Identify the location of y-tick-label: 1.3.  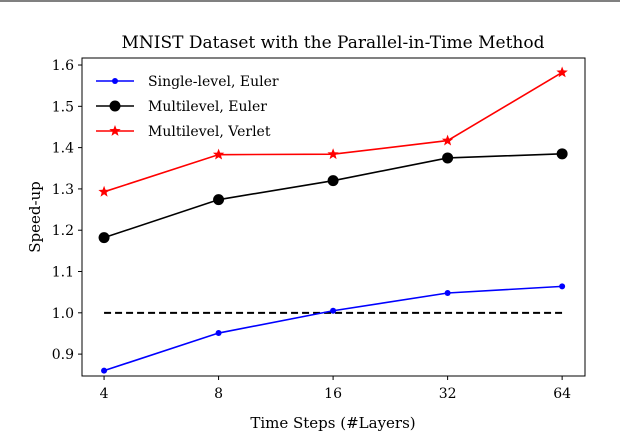
(63, 190).